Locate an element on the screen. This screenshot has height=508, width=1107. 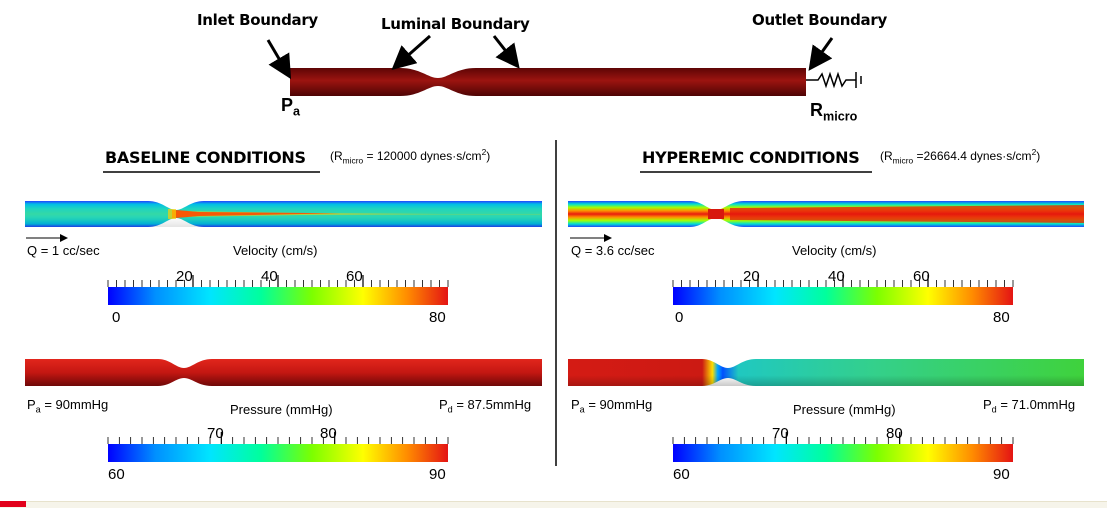
baseline-pressure-tick-80: 80 is located at coordinates (328, 433).